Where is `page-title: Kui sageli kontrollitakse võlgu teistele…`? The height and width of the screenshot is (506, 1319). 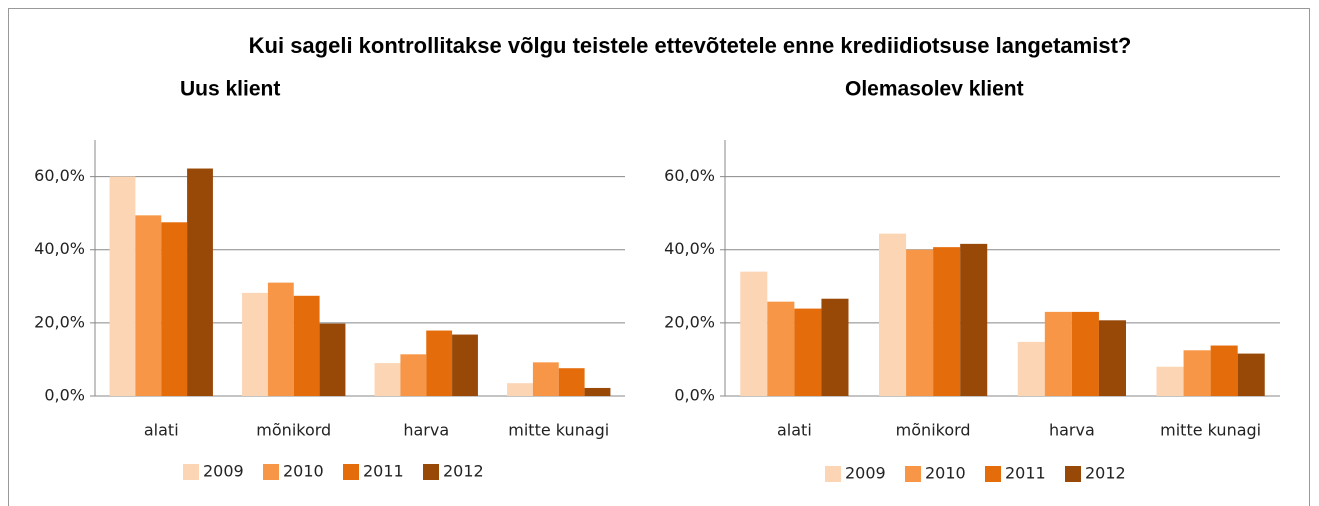
page-title: Kui sageli kontrollitakse võlgu teistele… is located at coordinates (690, 45).